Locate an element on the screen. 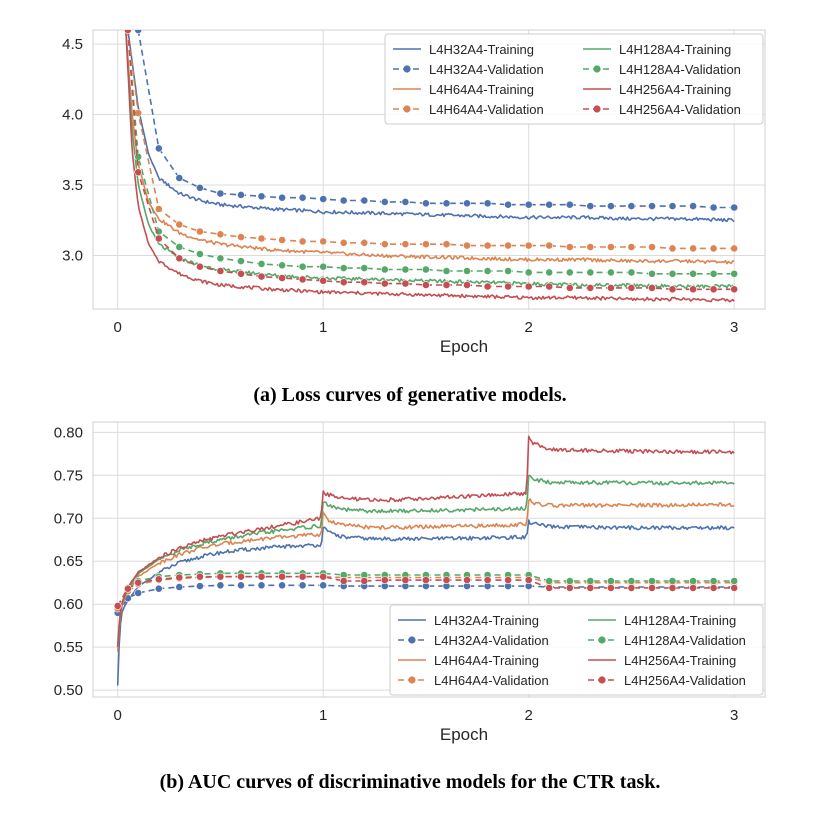 Image resolution: width=819 pixels, height=825 pixels. loss-x-tick-label: 3 is located at coordinates (734, 327).